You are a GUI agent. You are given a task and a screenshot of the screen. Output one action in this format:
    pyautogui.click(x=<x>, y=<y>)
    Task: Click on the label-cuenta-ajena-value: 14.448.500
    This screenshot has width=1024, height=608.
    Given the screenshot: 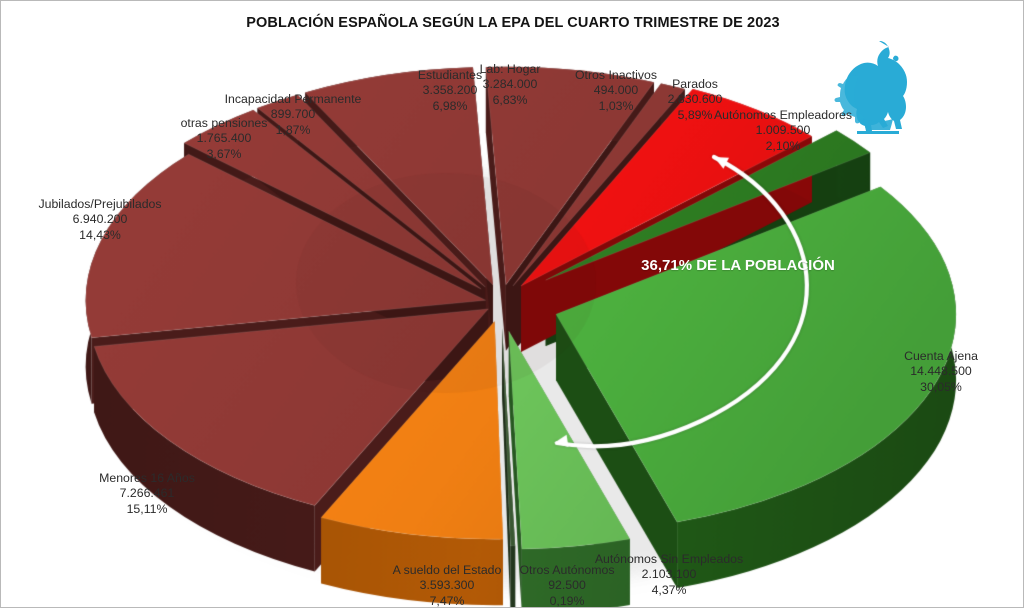 What is the action you would take?
    pyautogui.click(x=941, y=371)
    